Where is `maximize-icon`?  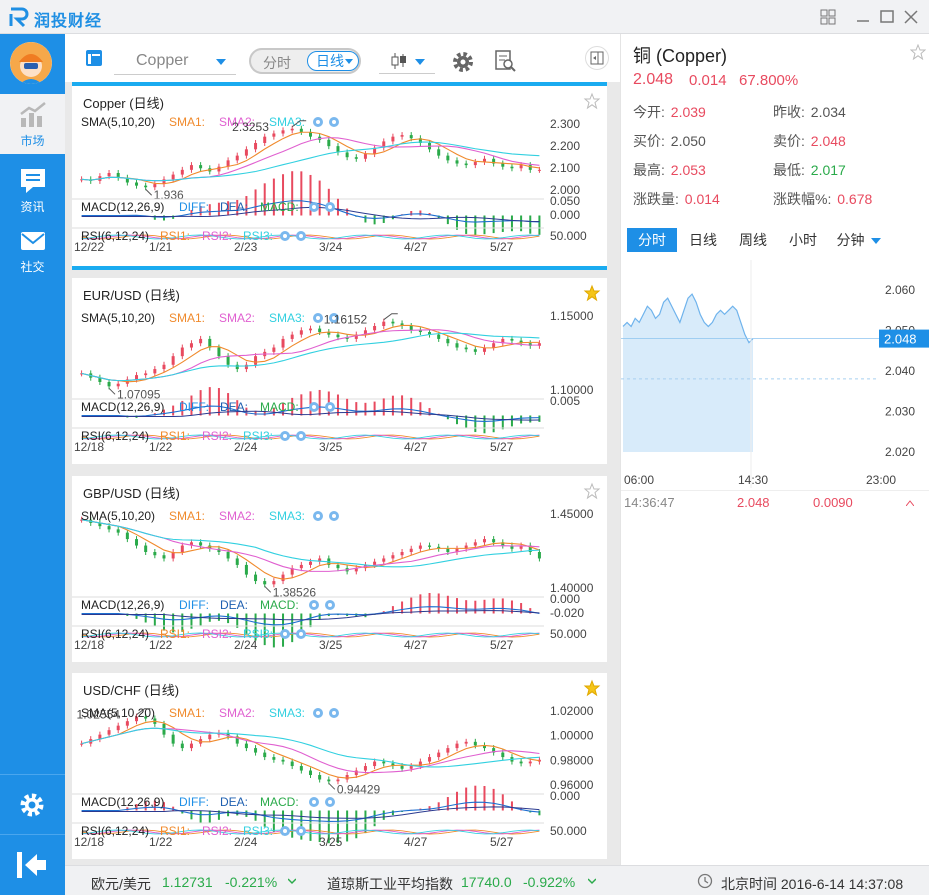 maximize-icon is located at coordinates (887, 17).